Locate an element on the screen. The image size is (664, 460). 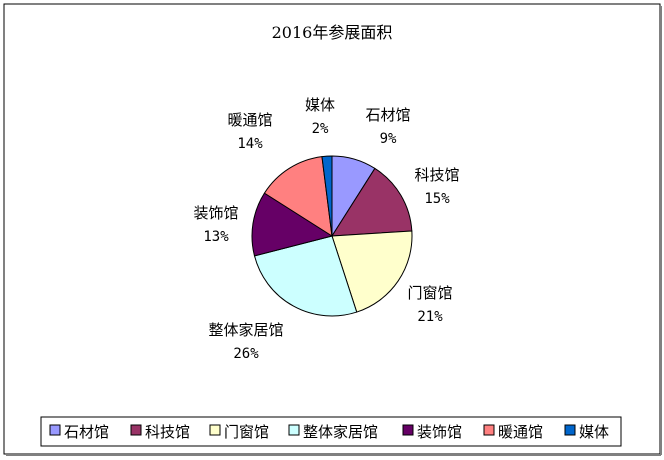
legend-items: 石材馆 科技馆 门窗馆 整体家居馆 装饰馆 暖通馆 媒体 is located at coordinates (329, 432).